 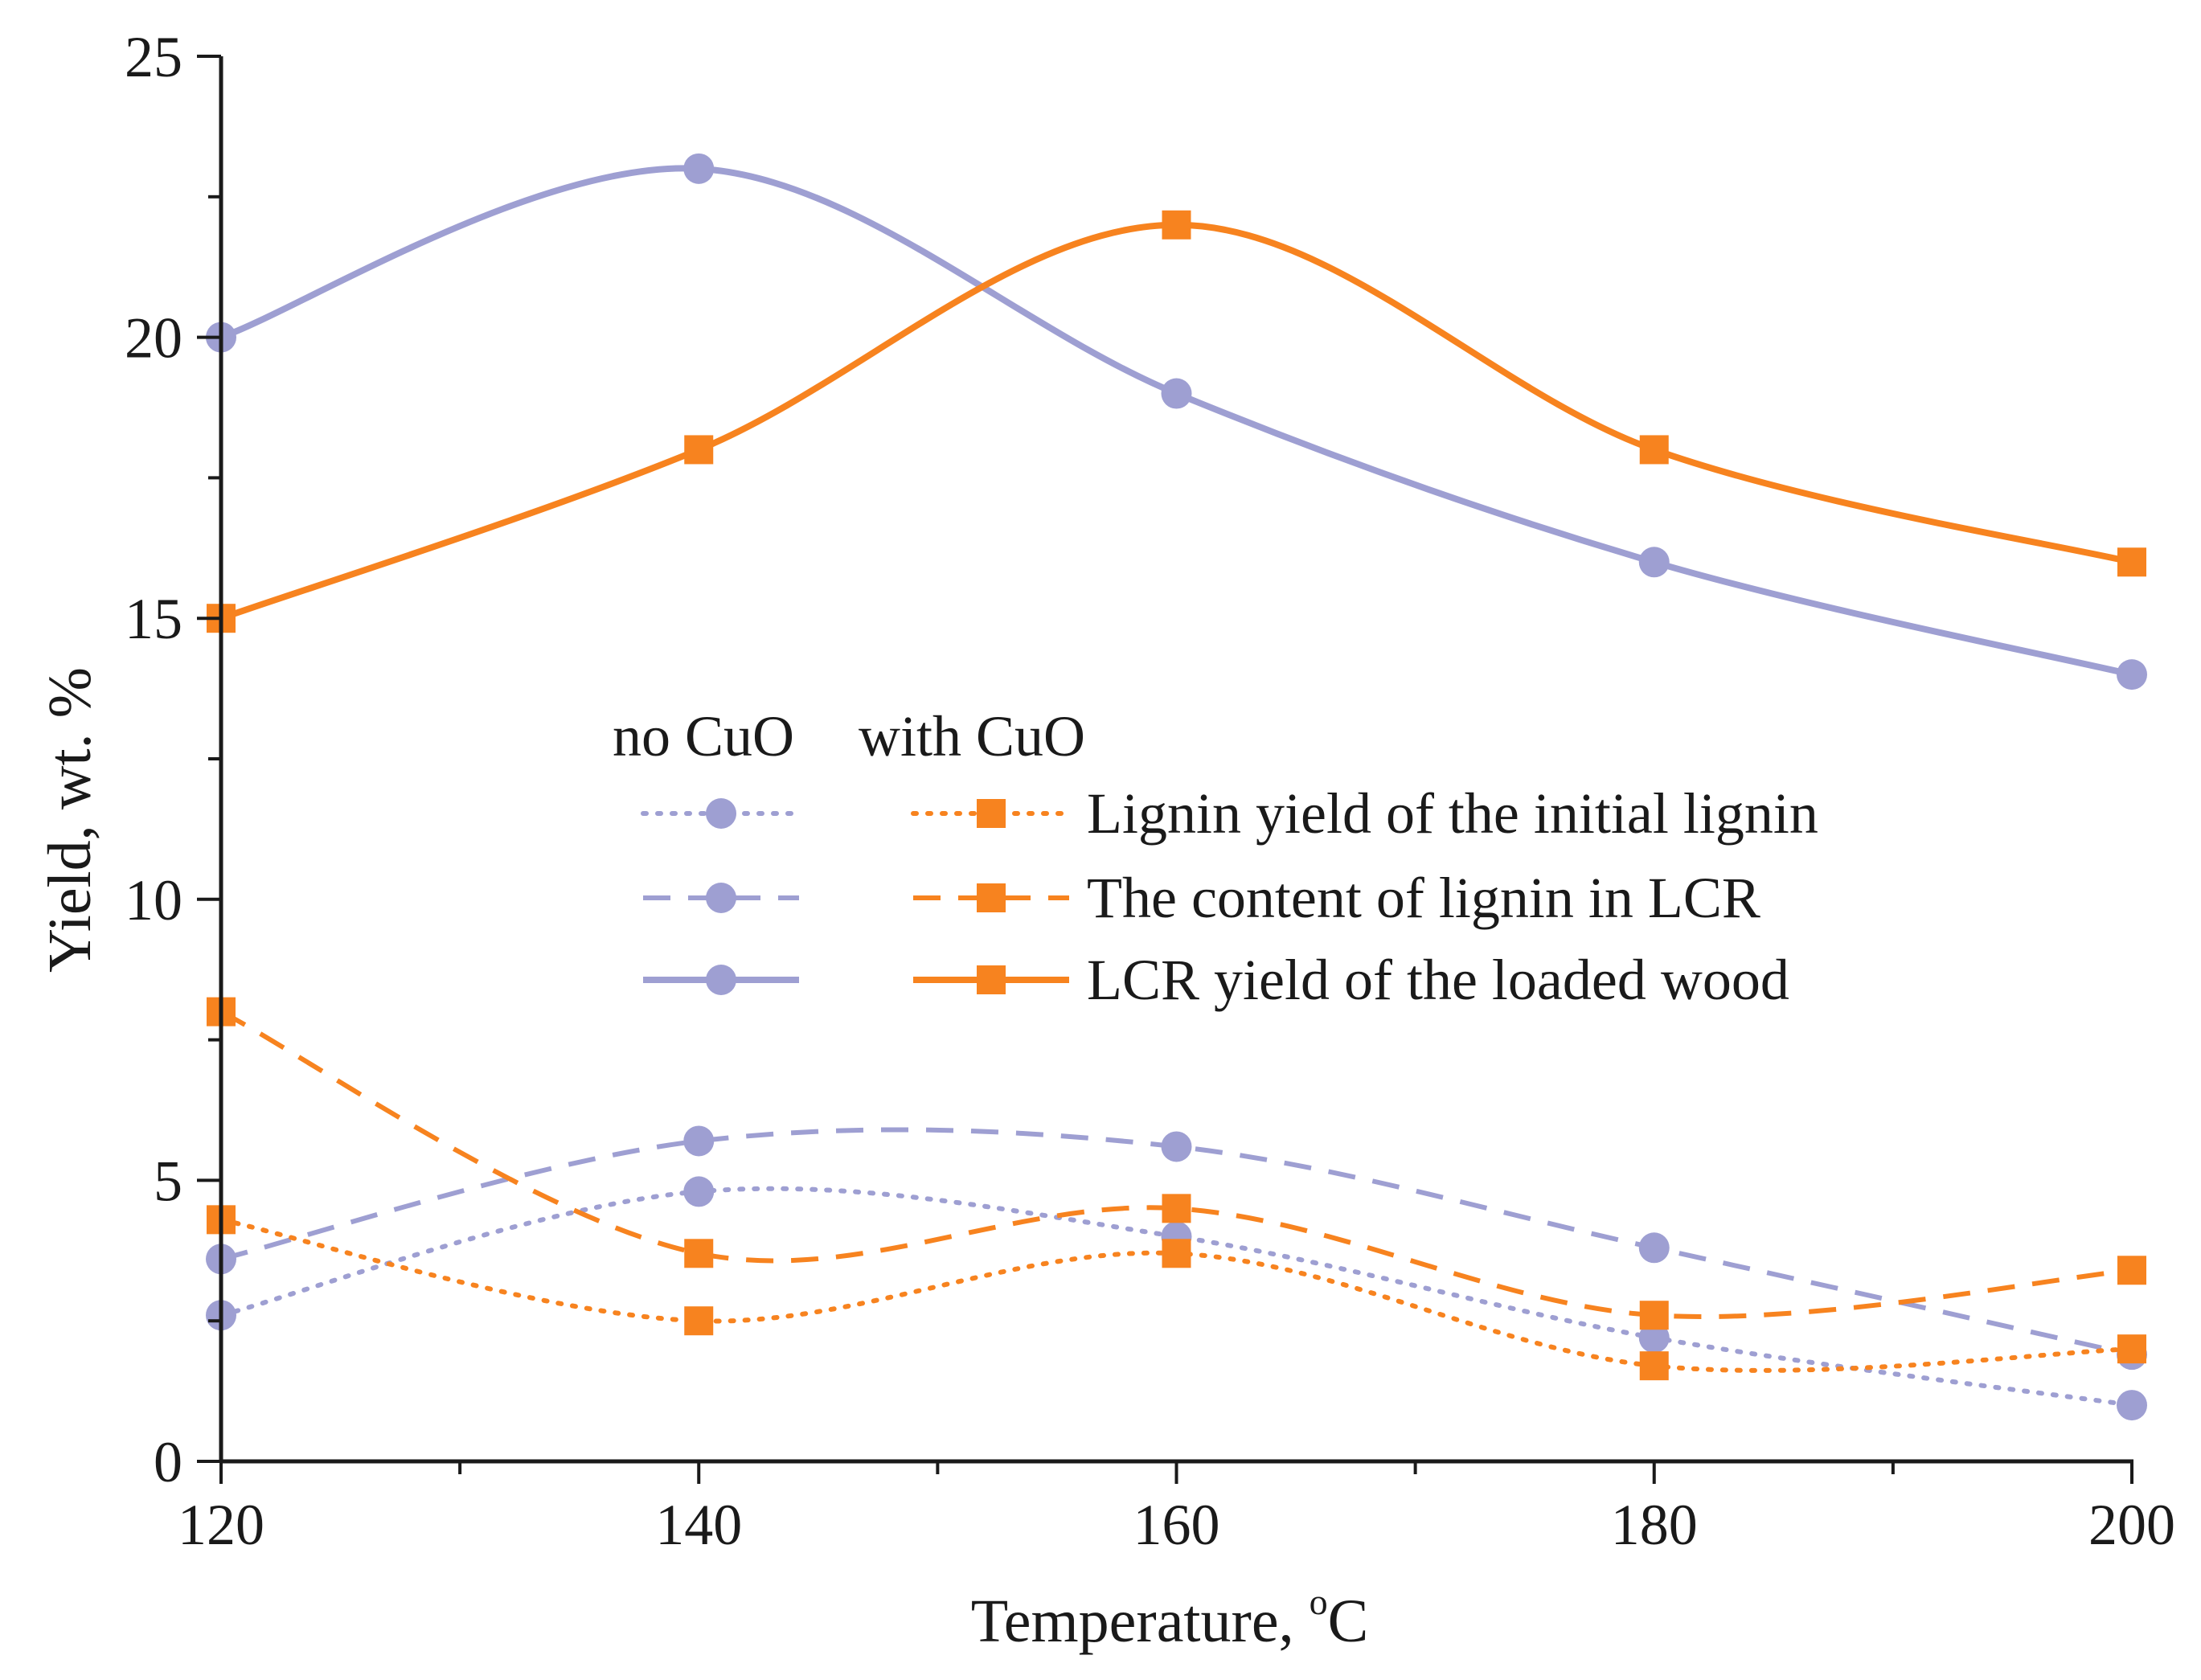 I want to click on y-tick-label: 5, so click(x=168, y=1181).